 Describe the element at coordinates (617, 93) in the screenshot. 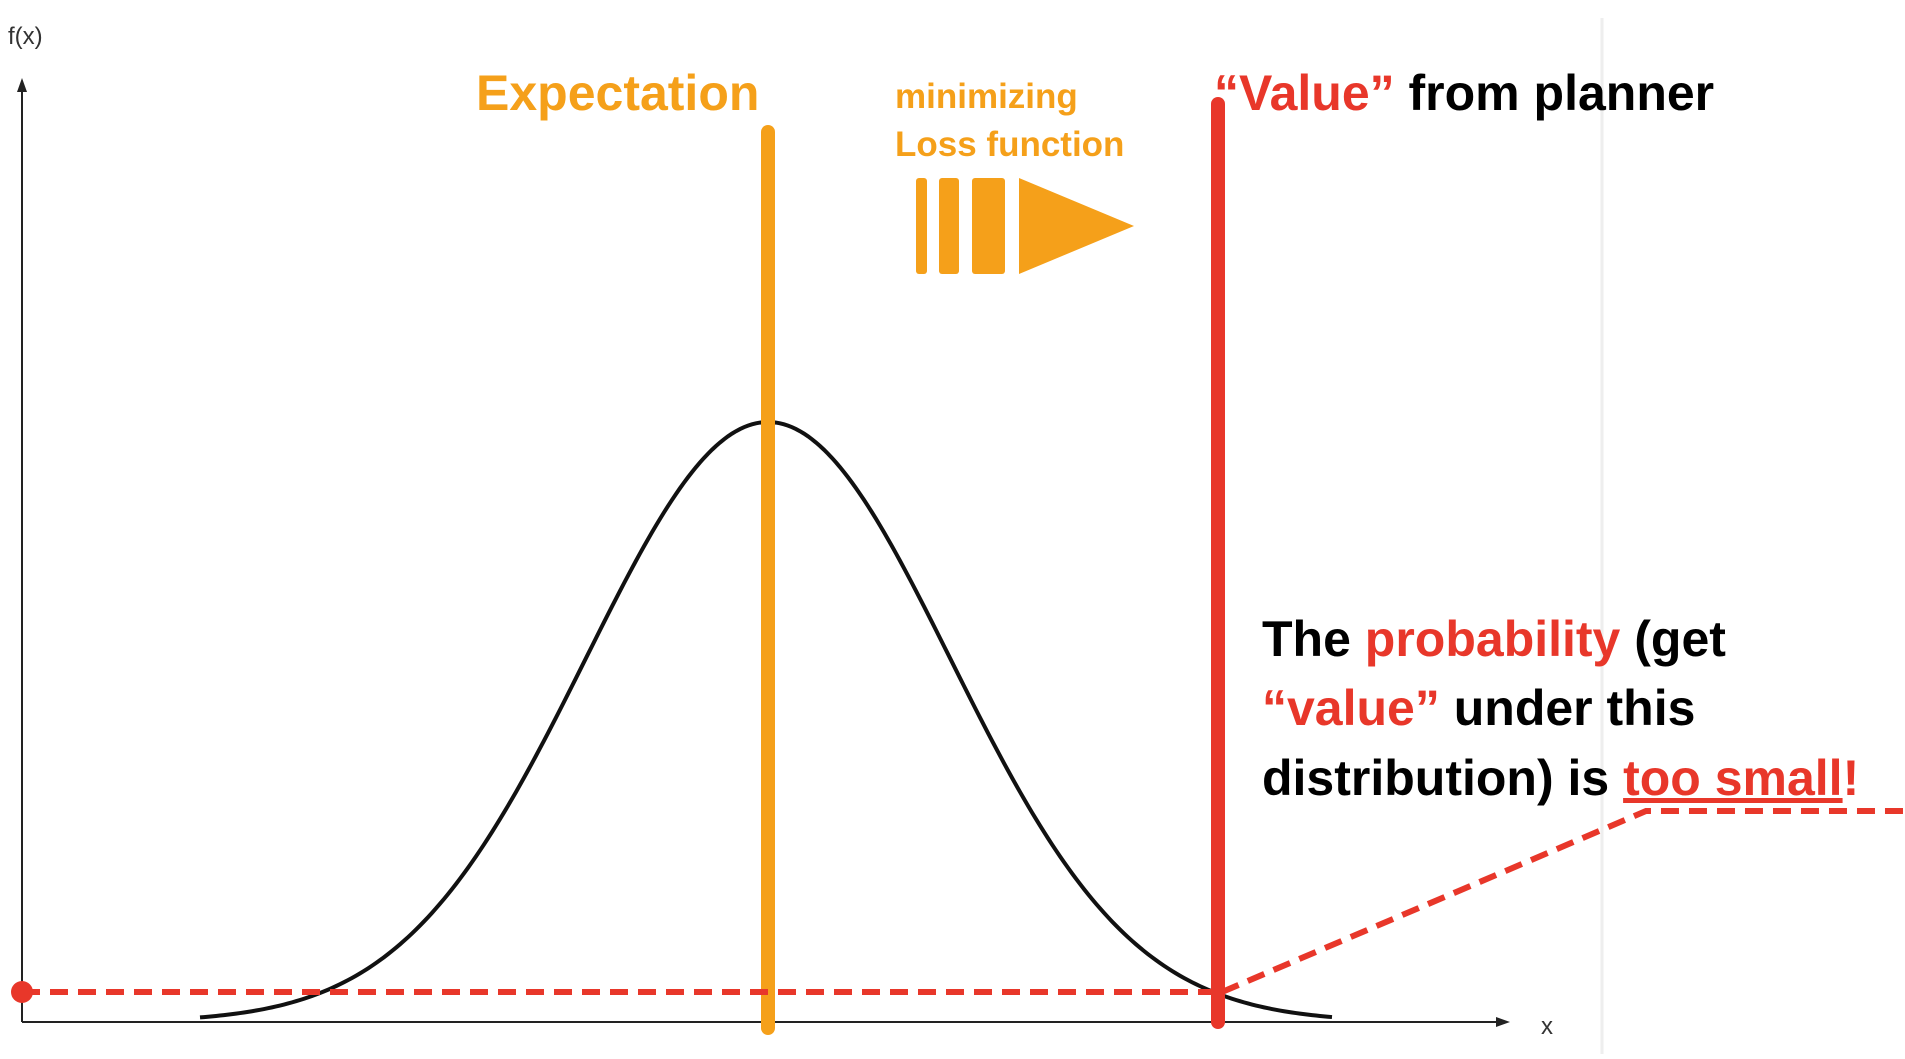

I see `expectation-label: Expectation` at that location.